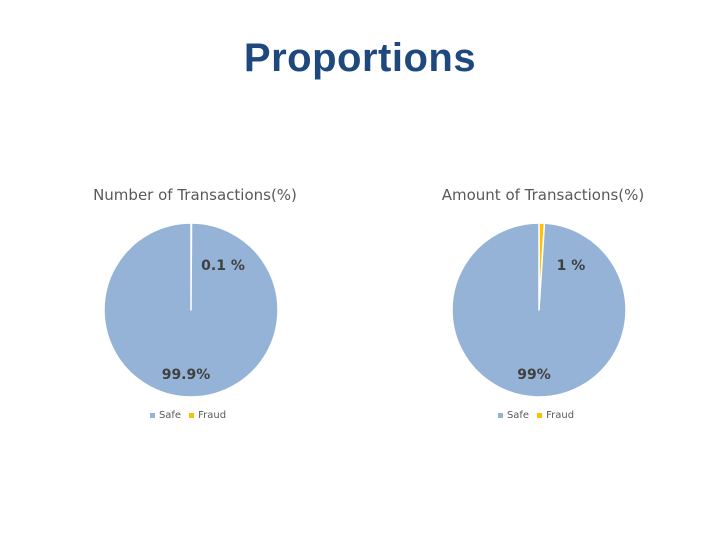  I want to click on pie-chart-plot: 1 % 99%, so click(539, 310).